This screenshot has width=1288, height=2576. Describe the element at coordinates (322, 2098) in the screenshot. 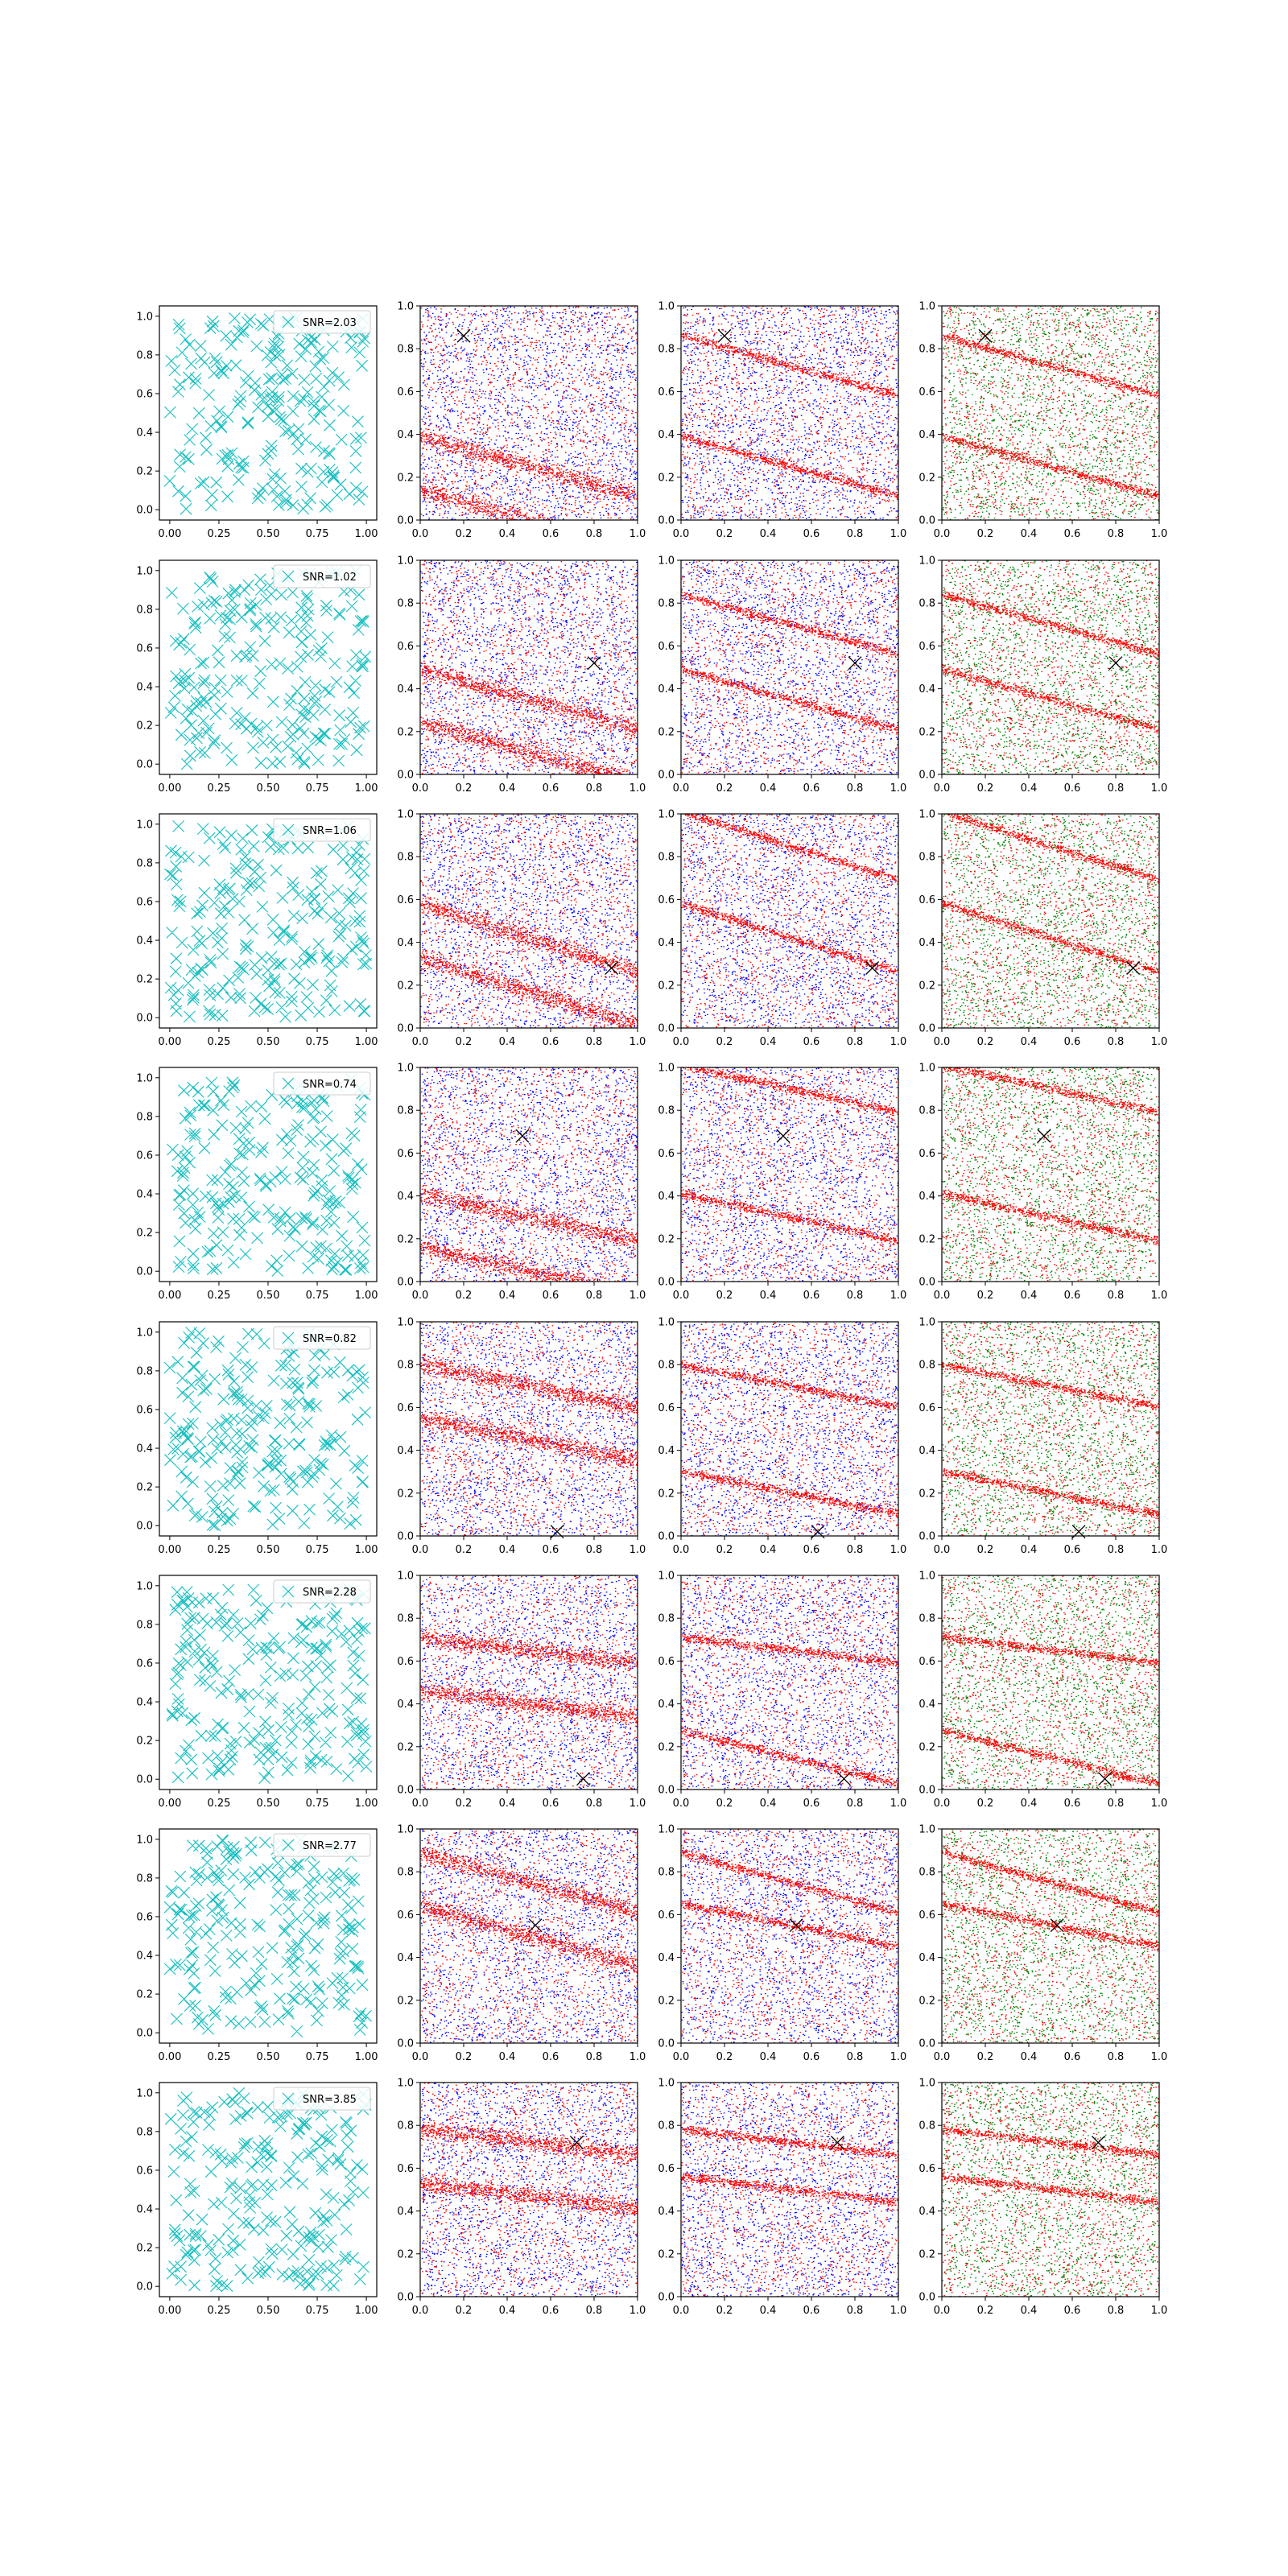

I see `legend: SNR=3.85` at that location.